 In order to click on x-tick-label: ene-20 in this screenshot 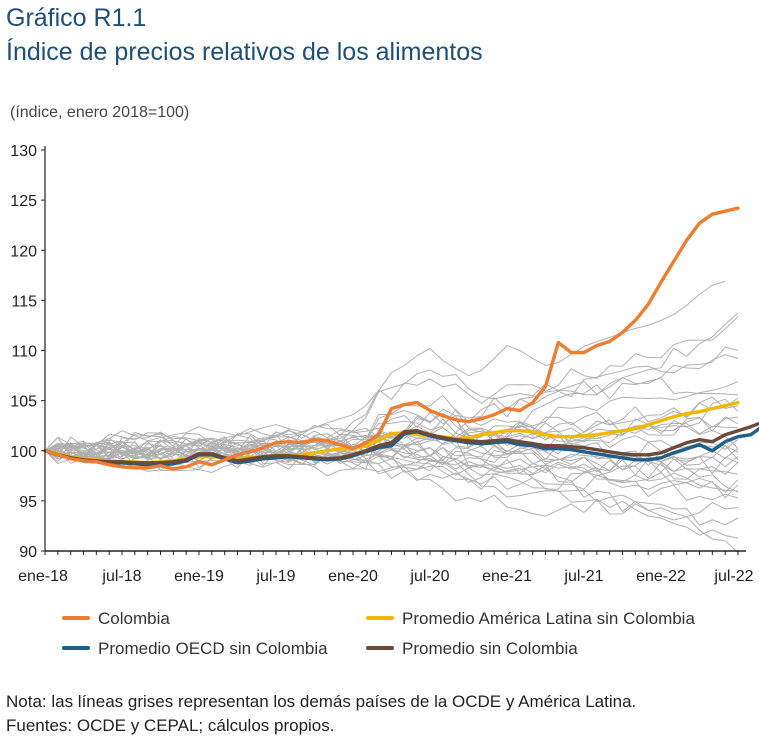, I will do `click(353, 576)`.